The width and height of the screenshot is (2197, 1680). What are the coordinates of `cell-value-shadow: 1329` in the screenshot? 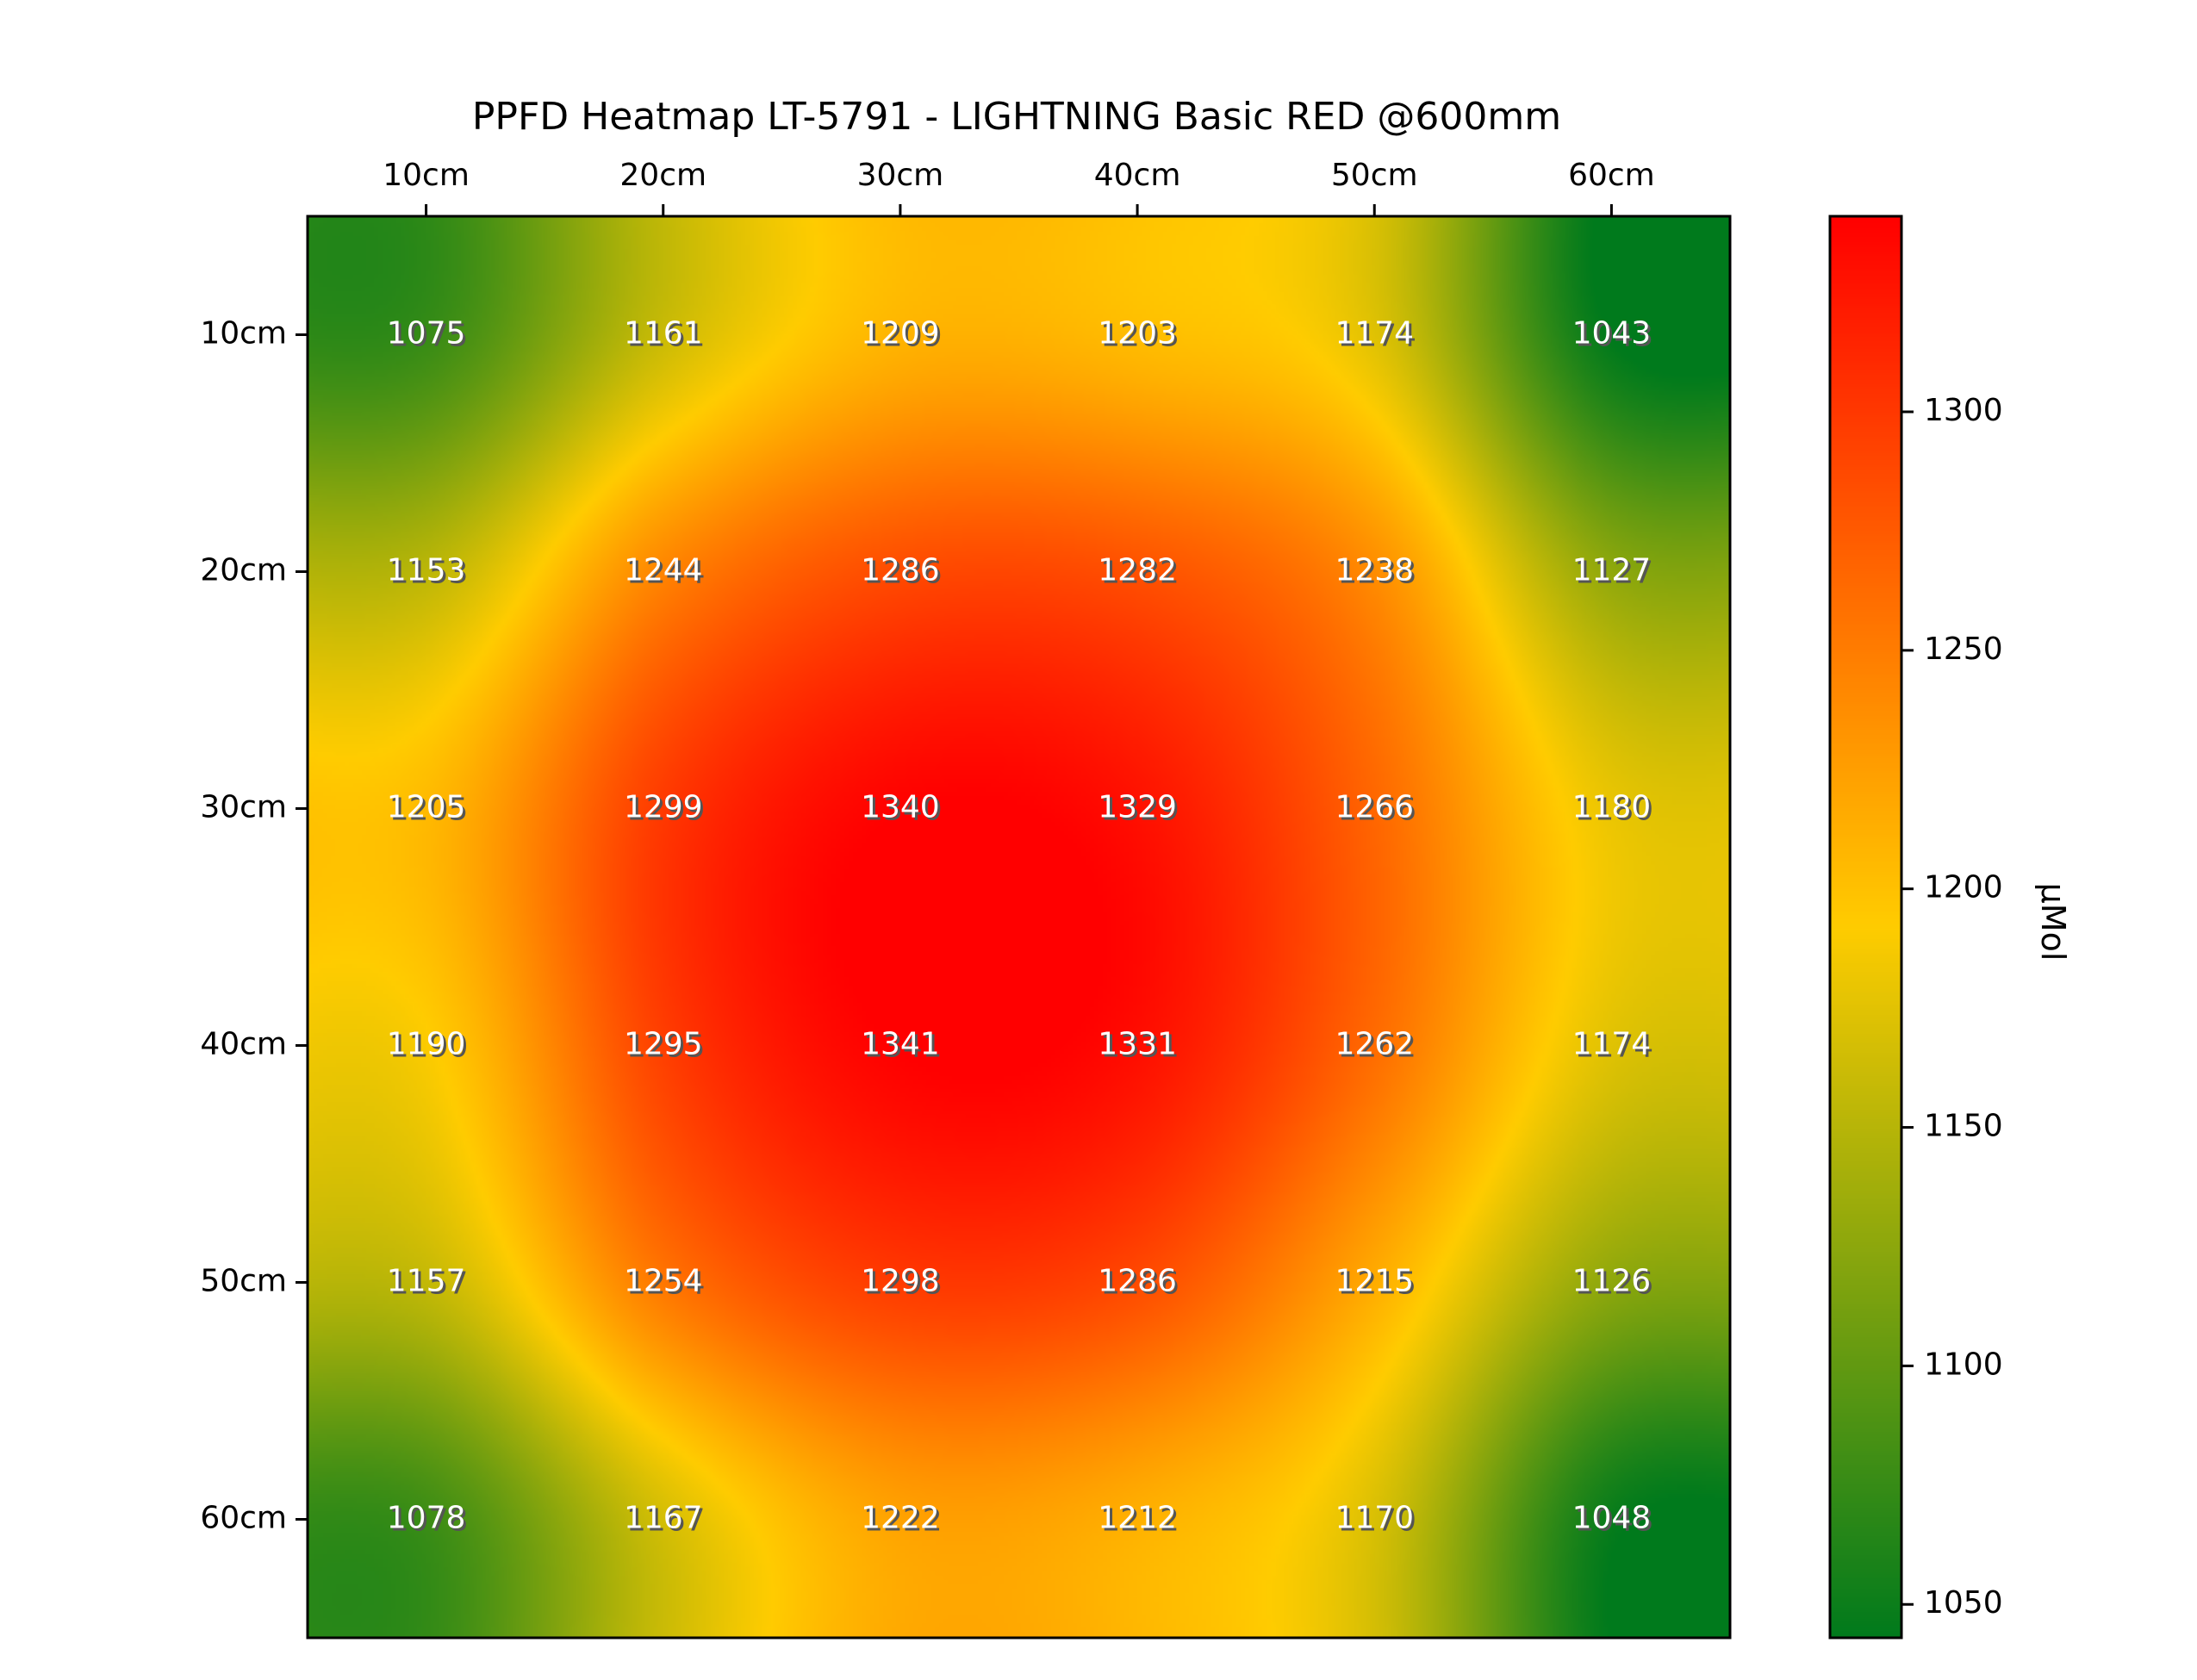 It's located at (1139, 811).